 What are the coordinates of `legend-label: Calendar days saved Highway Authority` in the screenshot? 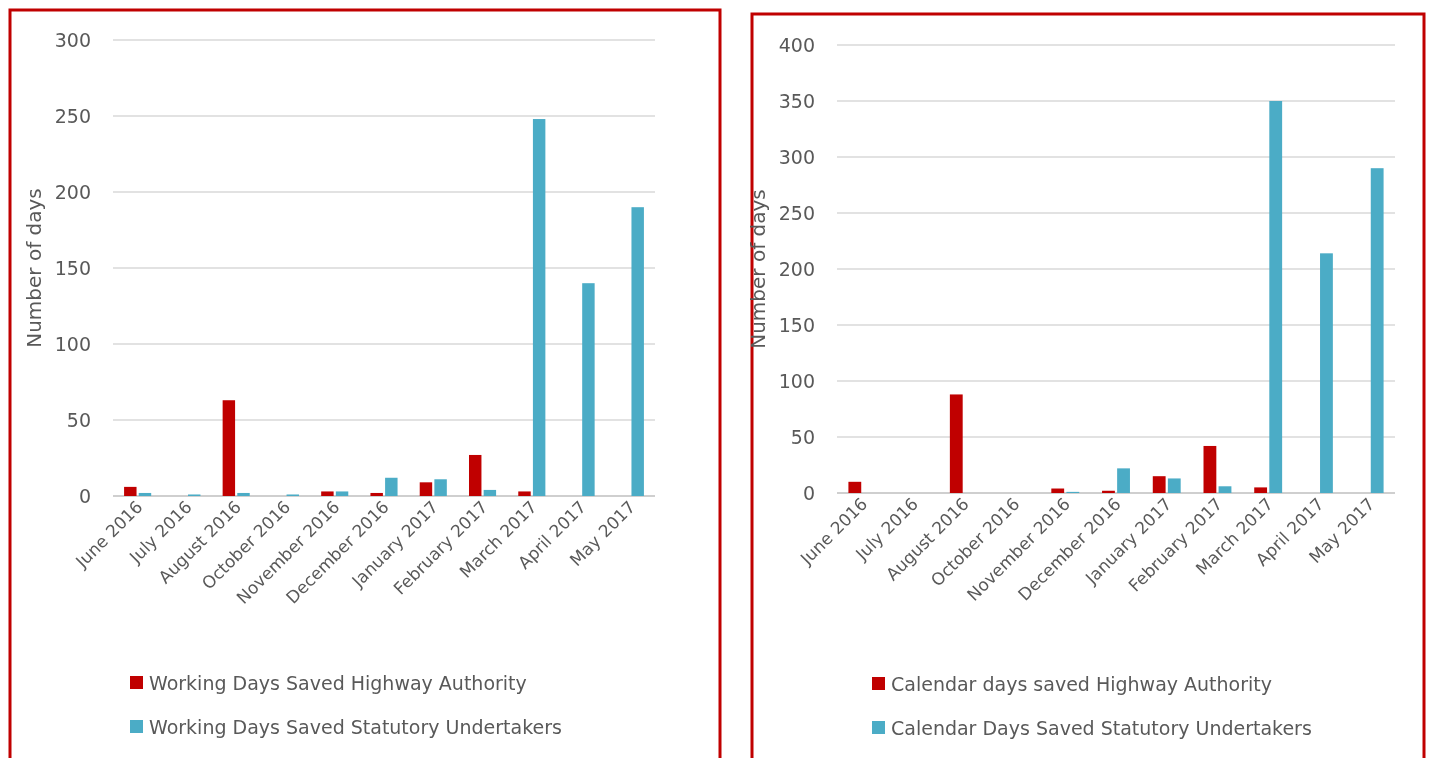 It's located at (1082, 683).